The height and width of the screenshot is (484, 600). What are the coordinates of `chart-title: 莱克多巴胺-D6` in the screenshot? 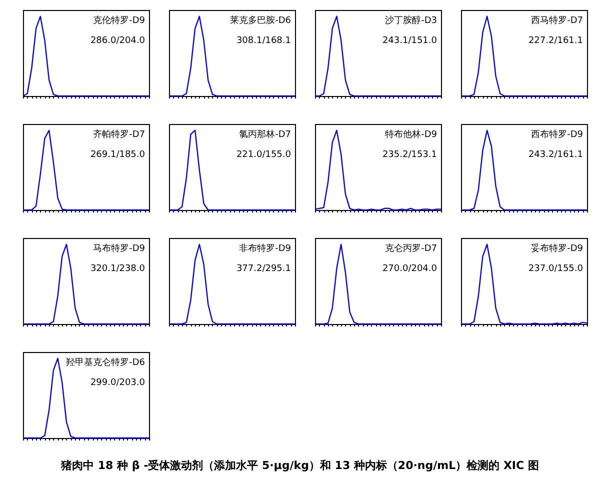 It's located at (261, 20).